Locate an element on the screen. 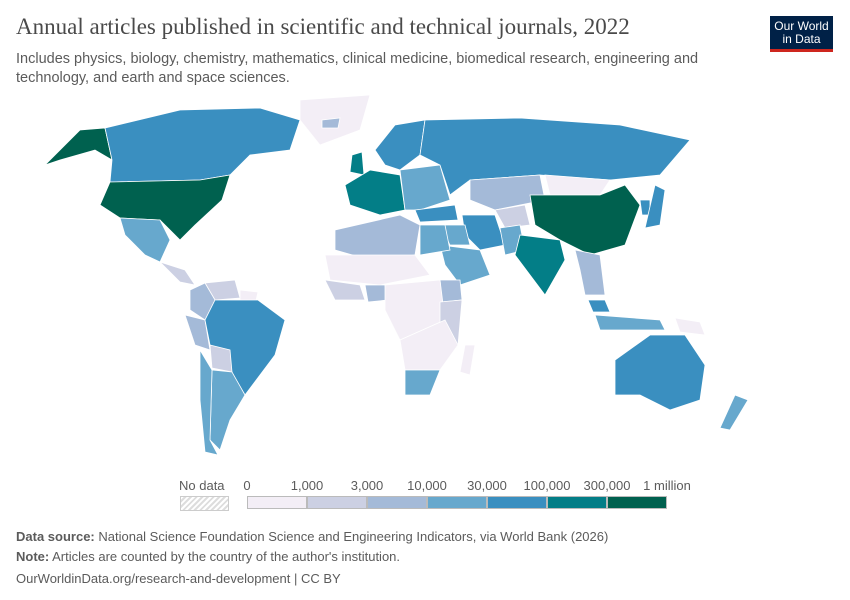 This screenshot has height=600, width=850. country-png is located at coordinates (690, 326).